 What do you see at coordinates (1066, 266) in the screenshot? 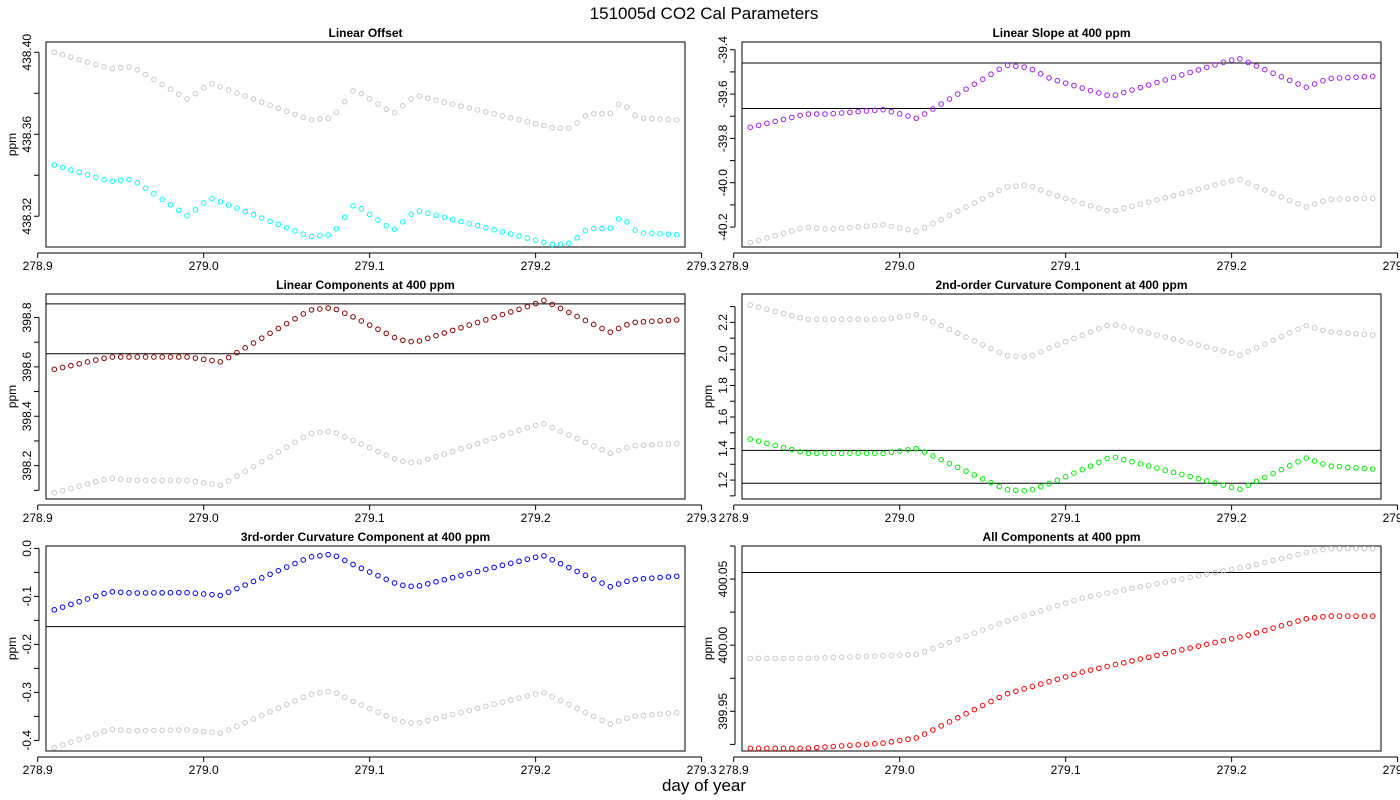
I see `x-tick-label: 279.1` at bounding box center [1066, 266].